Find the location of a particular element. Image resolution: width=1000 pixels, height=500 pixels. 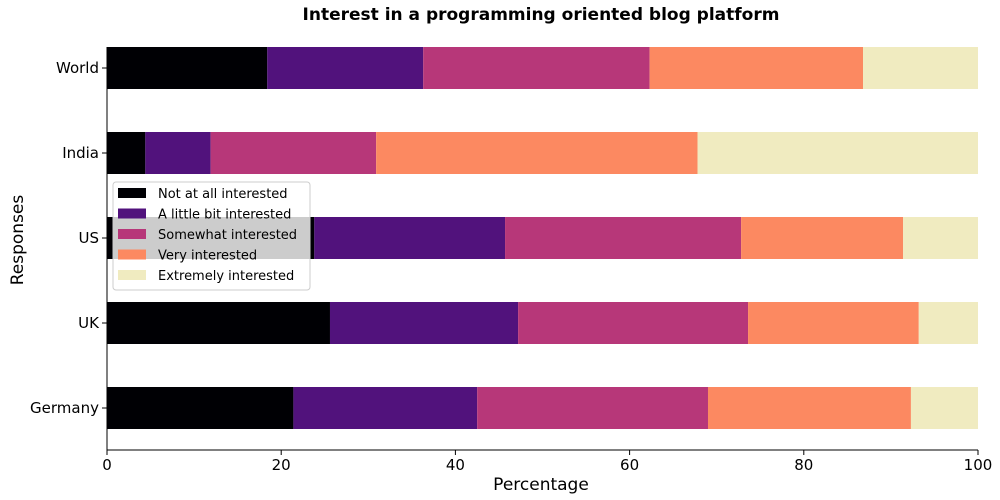

x-tick-label: 60 is located at coordinates (629, 465).